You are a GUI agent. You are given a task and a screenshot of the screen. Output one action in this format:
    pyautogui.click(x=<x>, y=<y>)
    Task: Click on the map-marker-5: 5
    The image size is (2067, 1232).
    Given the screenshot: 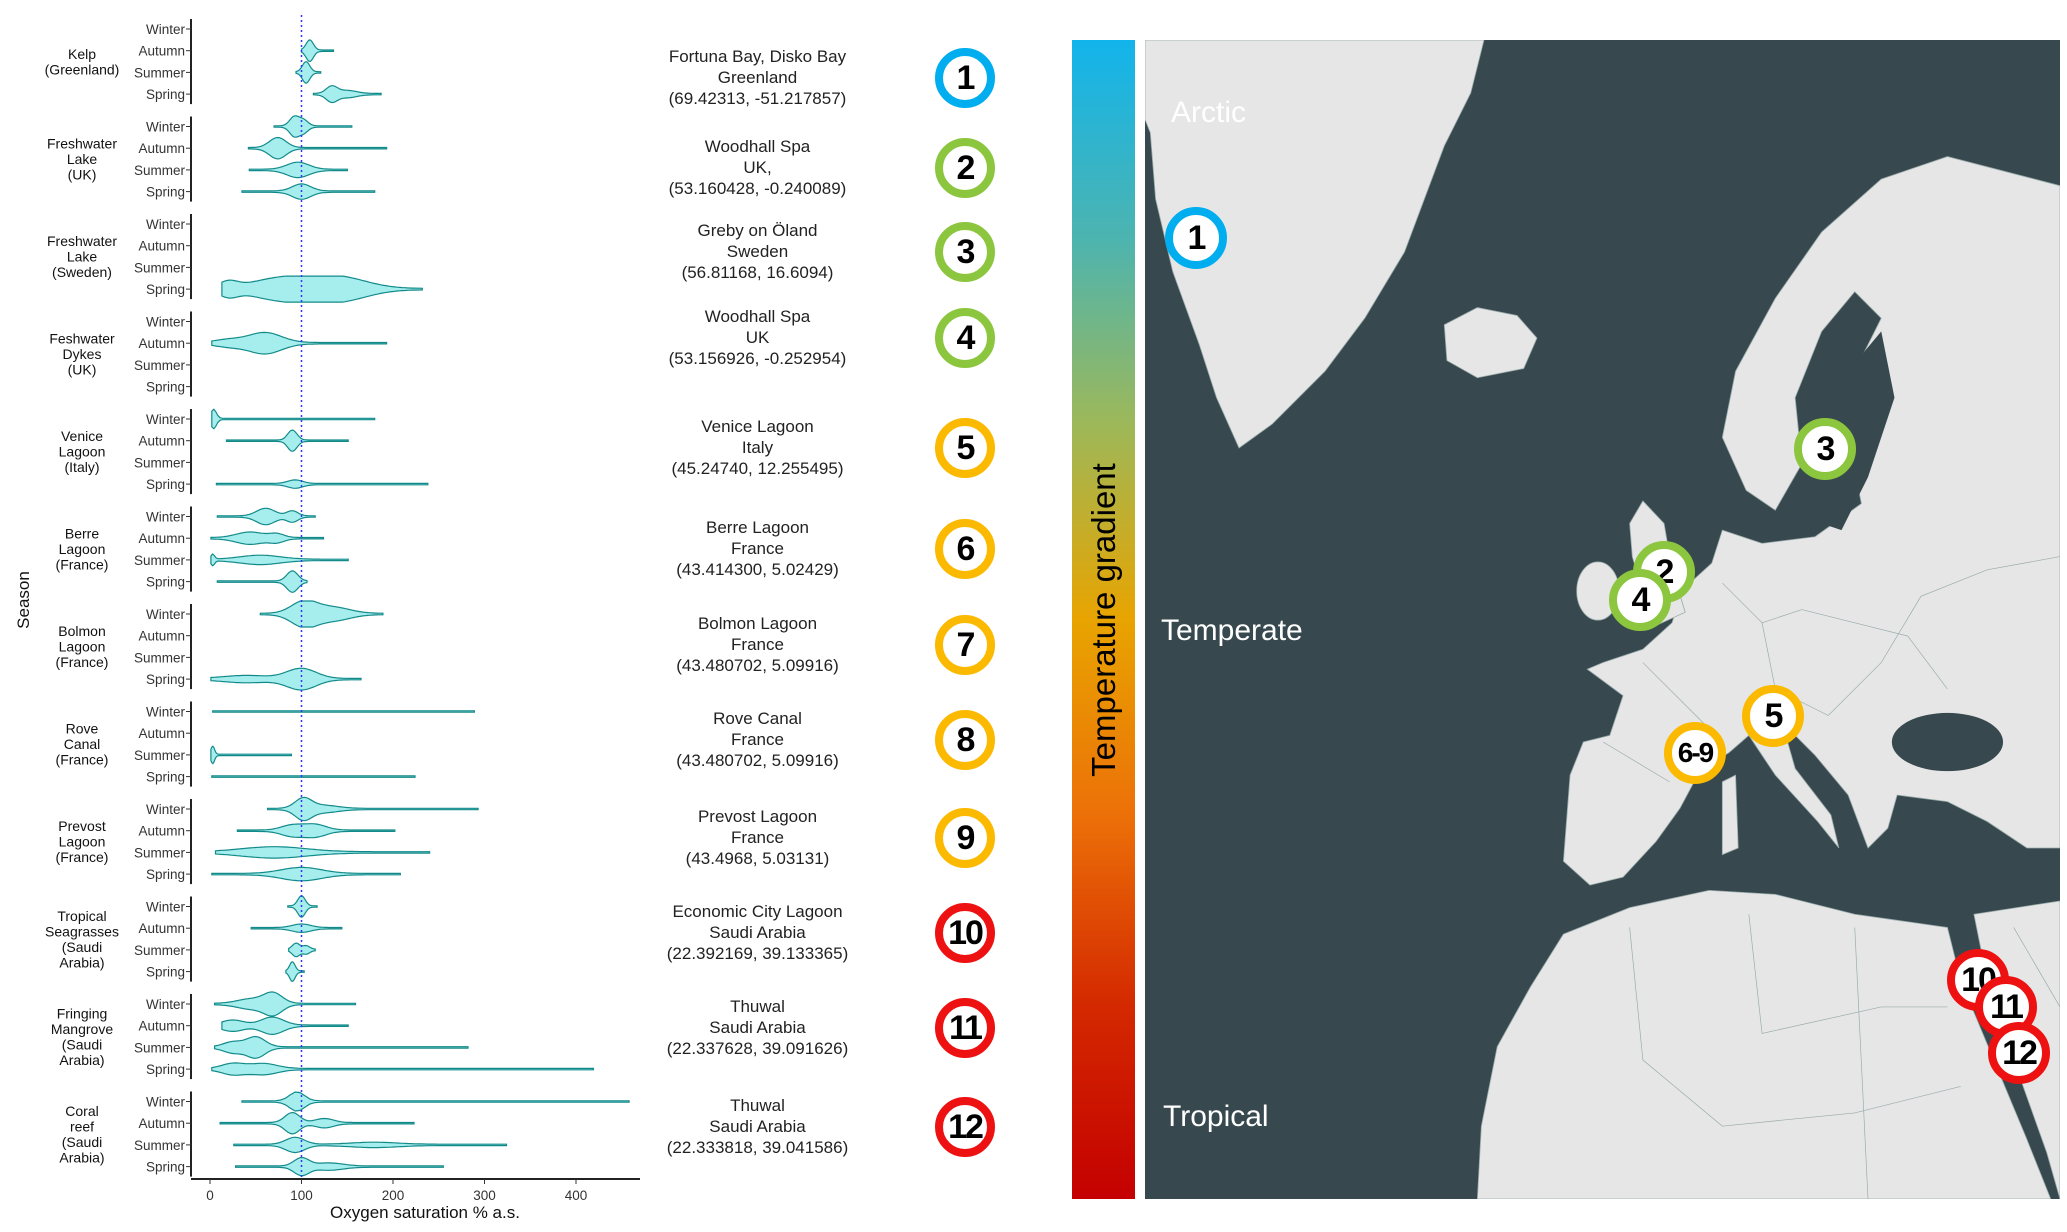 What is the action you would take?
    pyautogui.click(x=1773, y=716)
    